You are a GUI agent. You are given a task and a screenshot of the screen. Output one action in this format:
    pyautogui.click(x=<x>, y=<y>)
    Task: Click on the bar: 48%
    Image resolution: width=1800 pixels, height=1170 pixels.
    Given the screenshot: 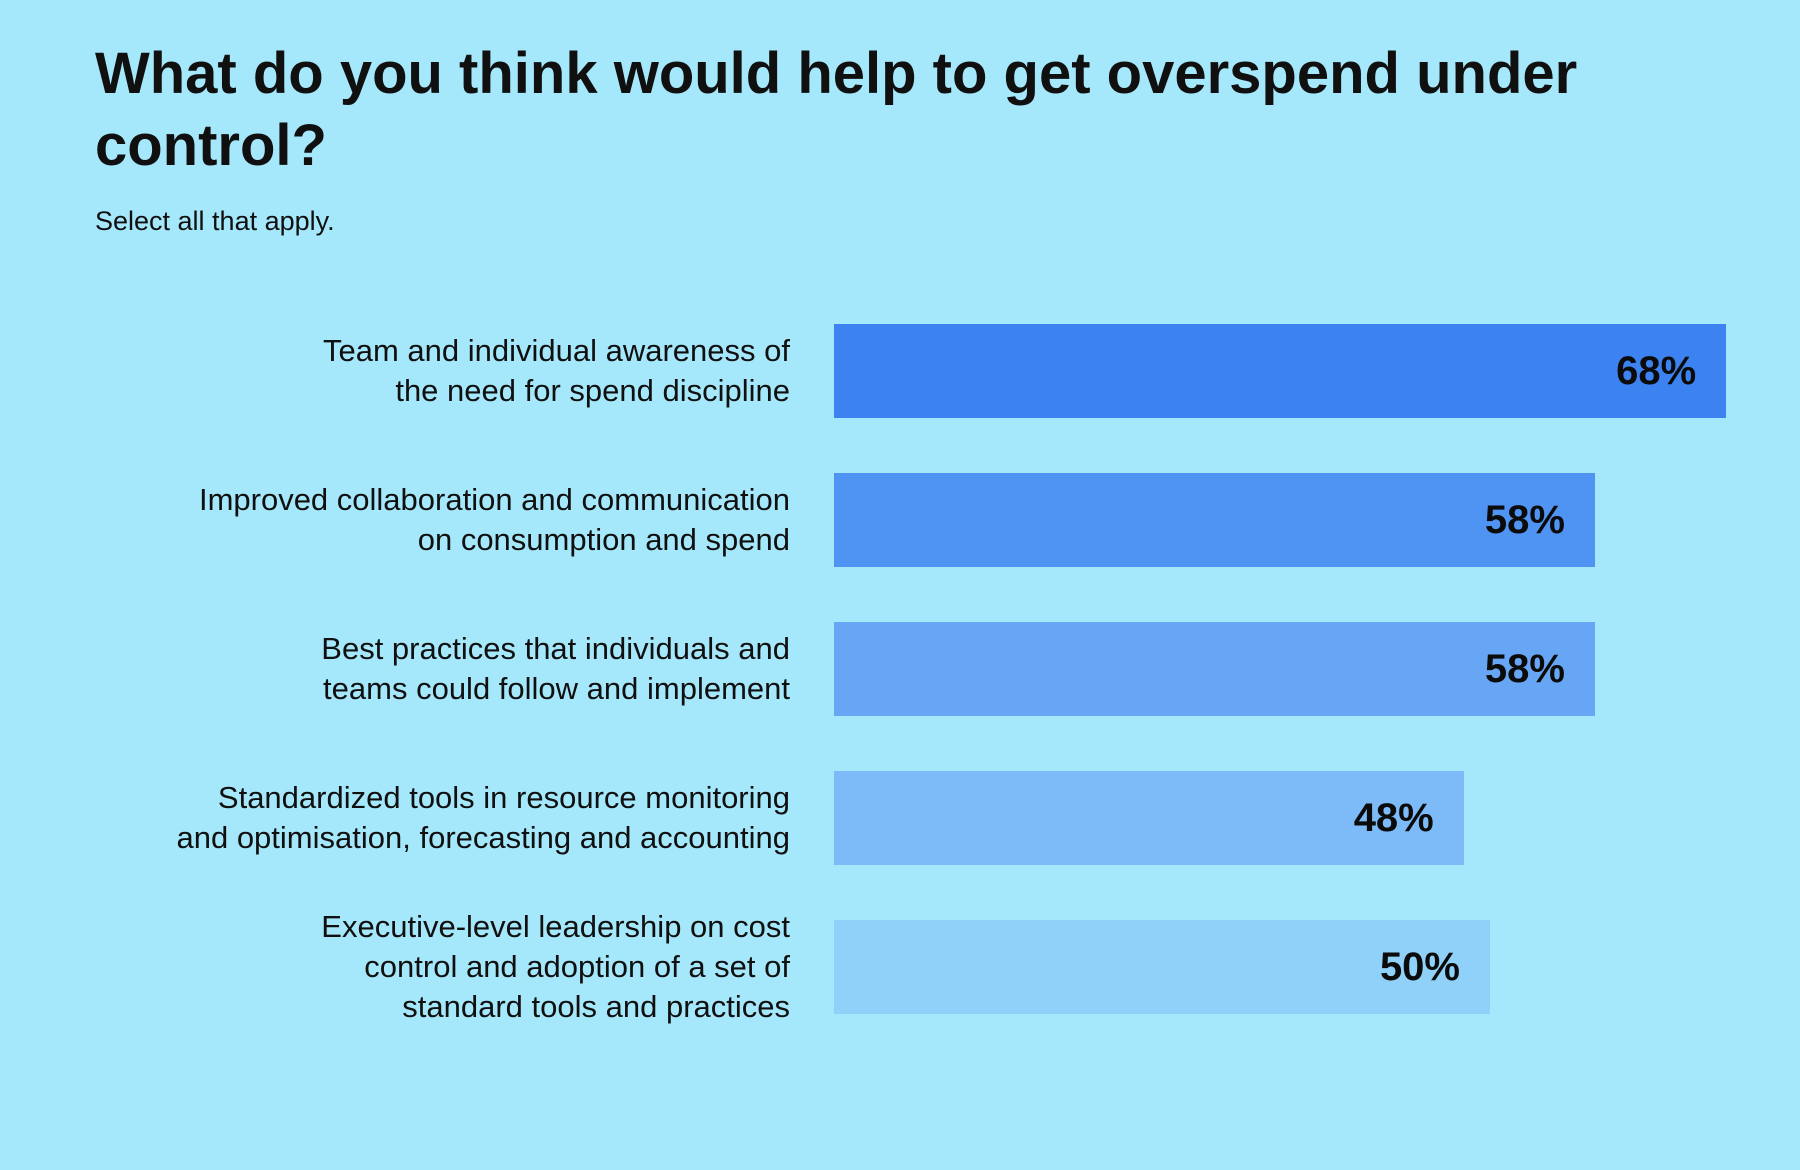 What is the action you would take?
    pyautogui.click(x=1149, y=818)
    